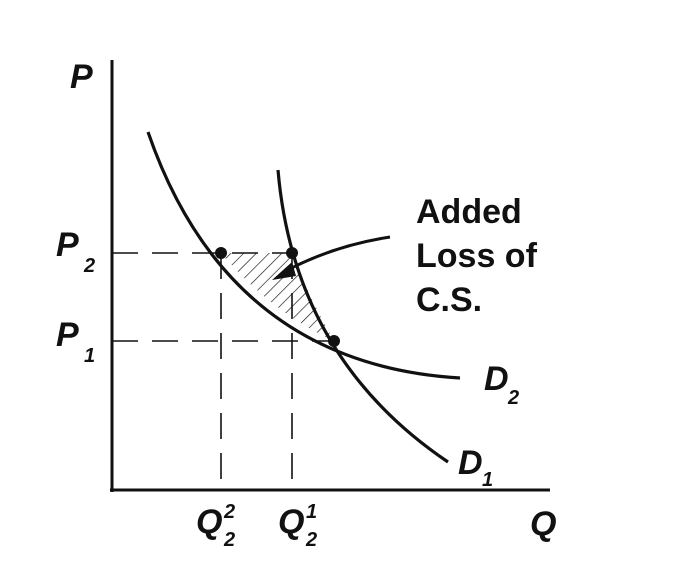 Image resolution: width=676 pixels, height=576 pixels. I want to click on annotation-arrow, so click(337, 254).